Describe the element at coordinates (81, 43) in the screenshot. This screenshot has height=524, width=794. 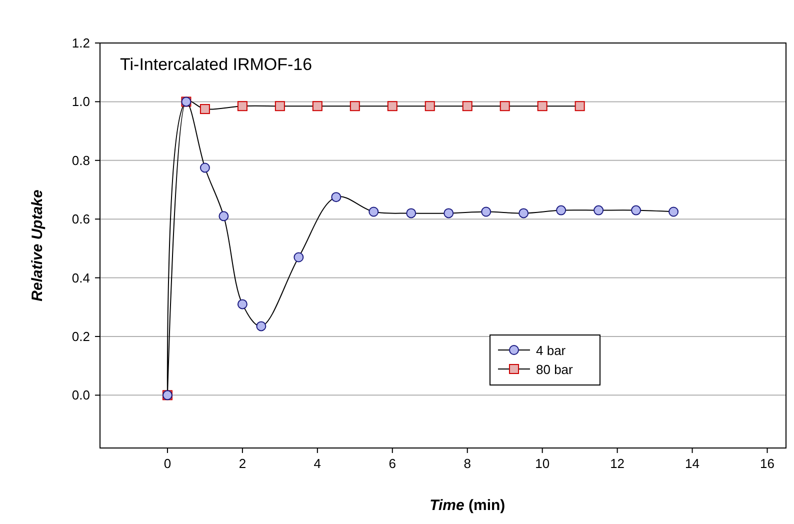
I see `y-tick-label: 1.2` at that location.